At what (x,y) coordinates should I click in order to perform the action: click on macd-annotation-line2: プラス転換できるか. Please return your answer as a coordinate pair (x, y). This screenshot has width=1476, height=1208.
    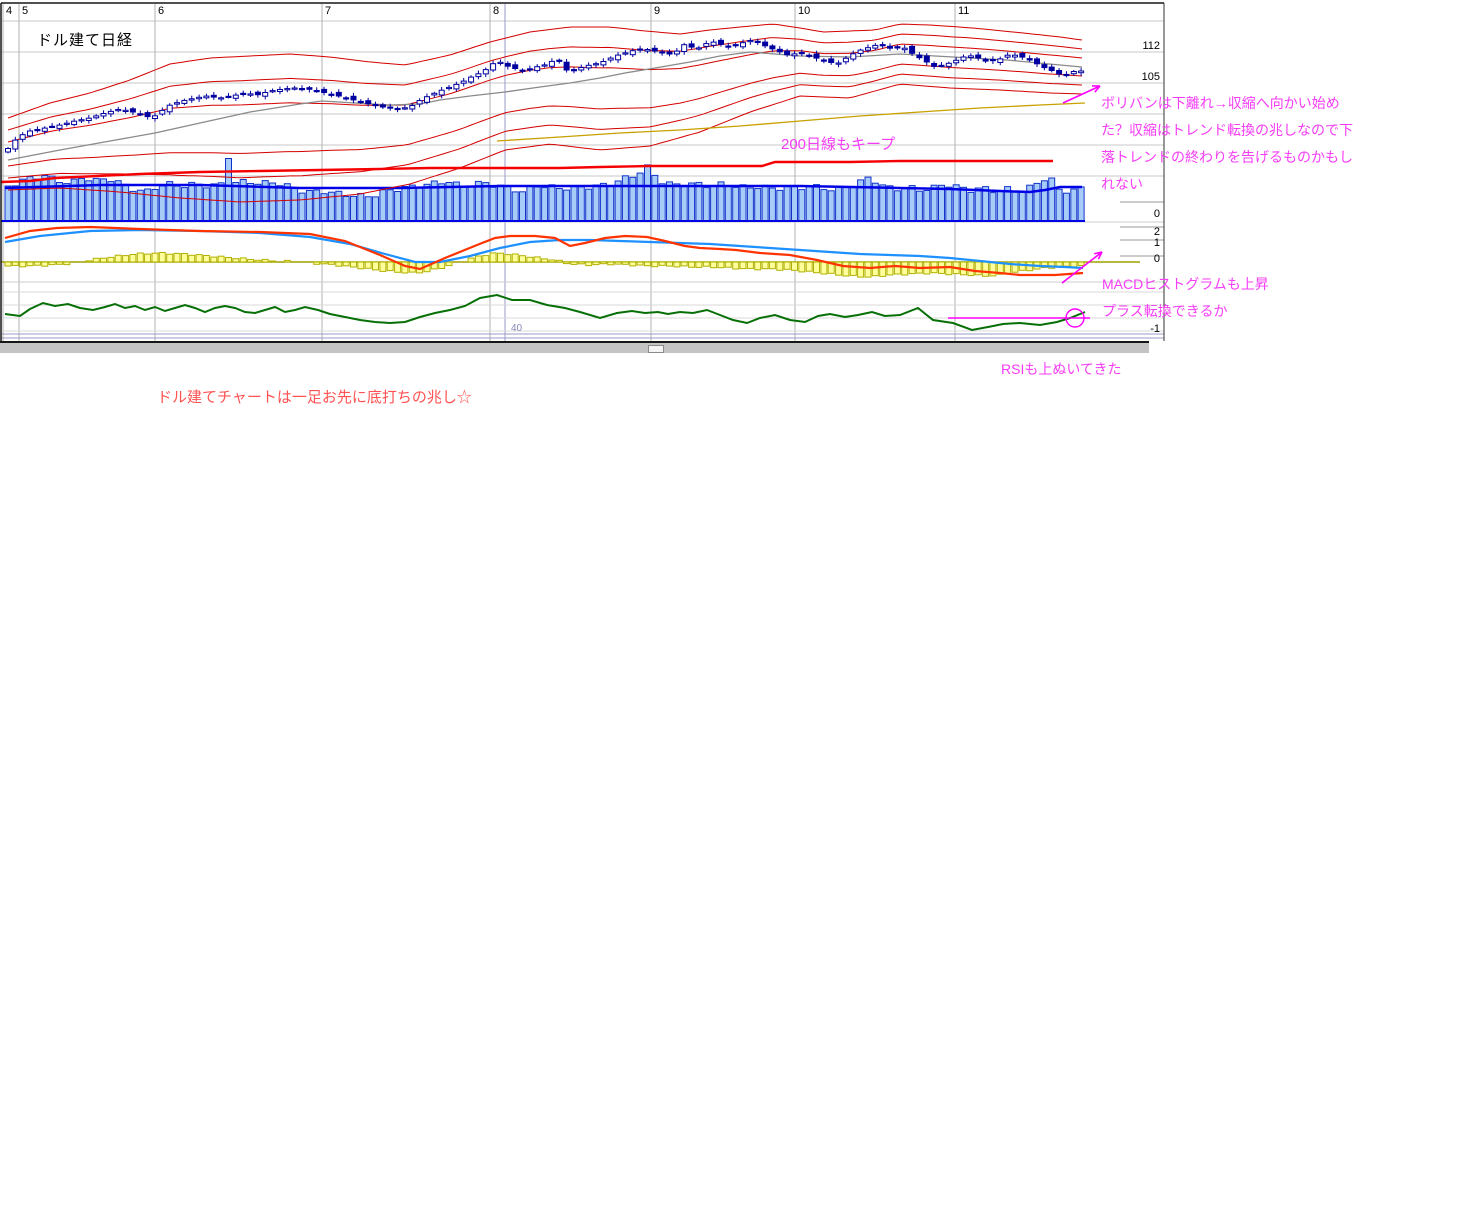
    Looking at the image, I should click on (1165, 311).